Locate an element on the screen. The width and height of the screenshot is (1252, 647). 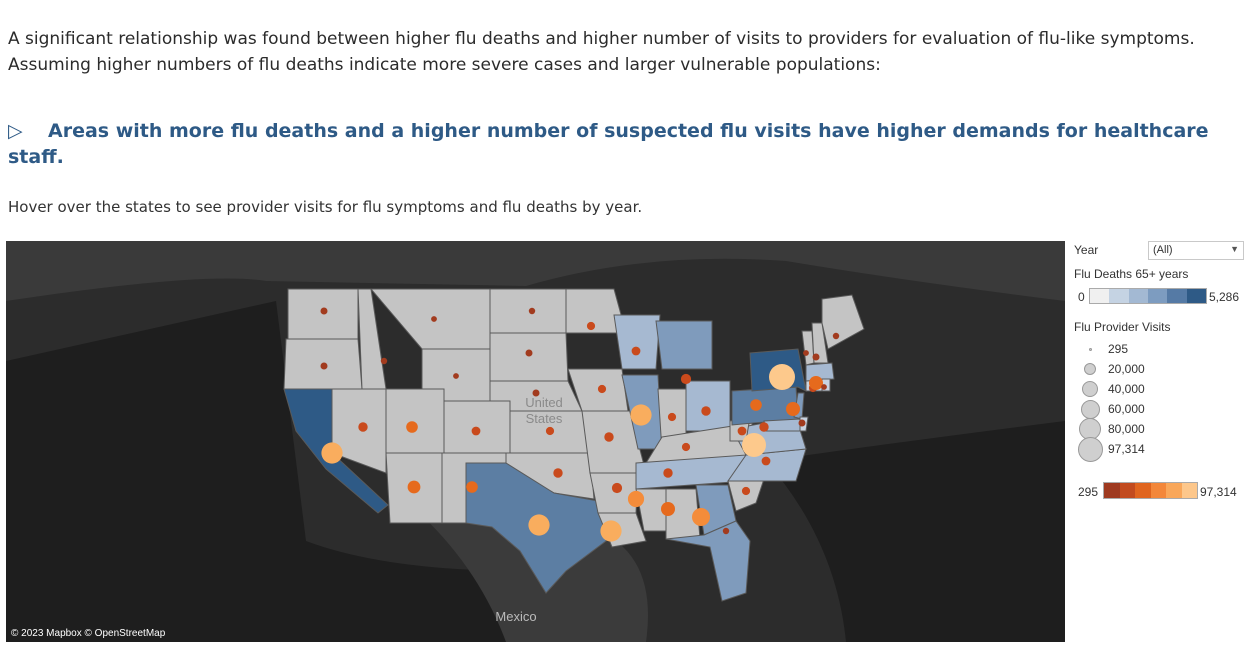
visits-legend-title: Flu Provider Visits is located at coordinates (1122, 327).